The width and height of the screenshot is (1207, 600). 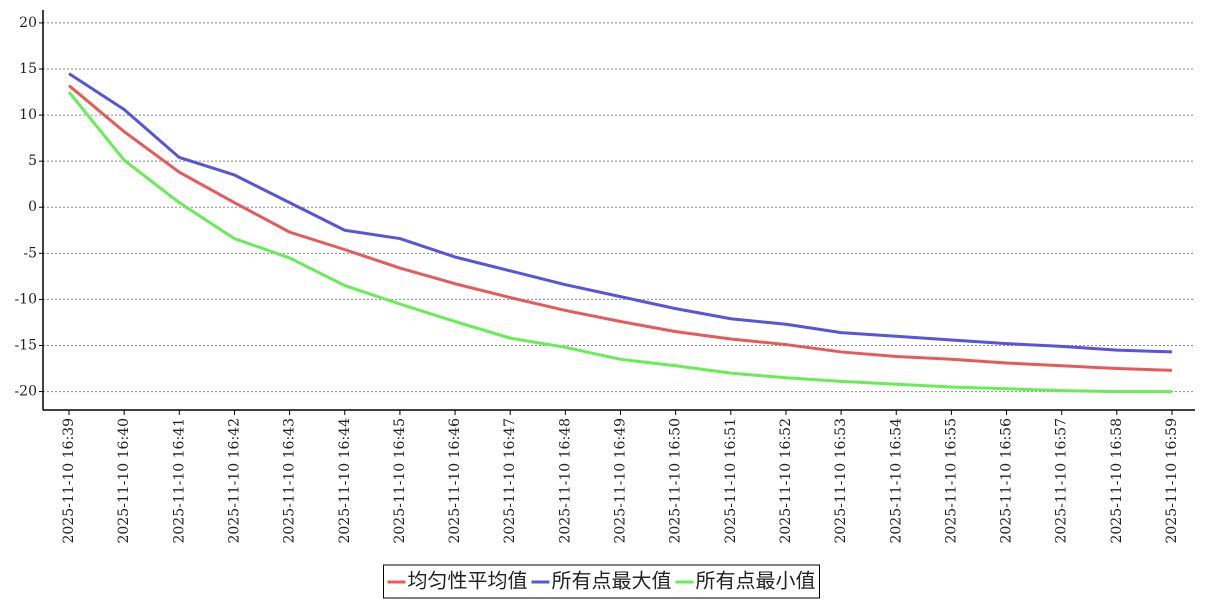 What do you see at coordinates (1062, 481) in the screenshot?
I see `x-tick-label: 2025-11-10 16:57` at bounding box center [1062, 481].